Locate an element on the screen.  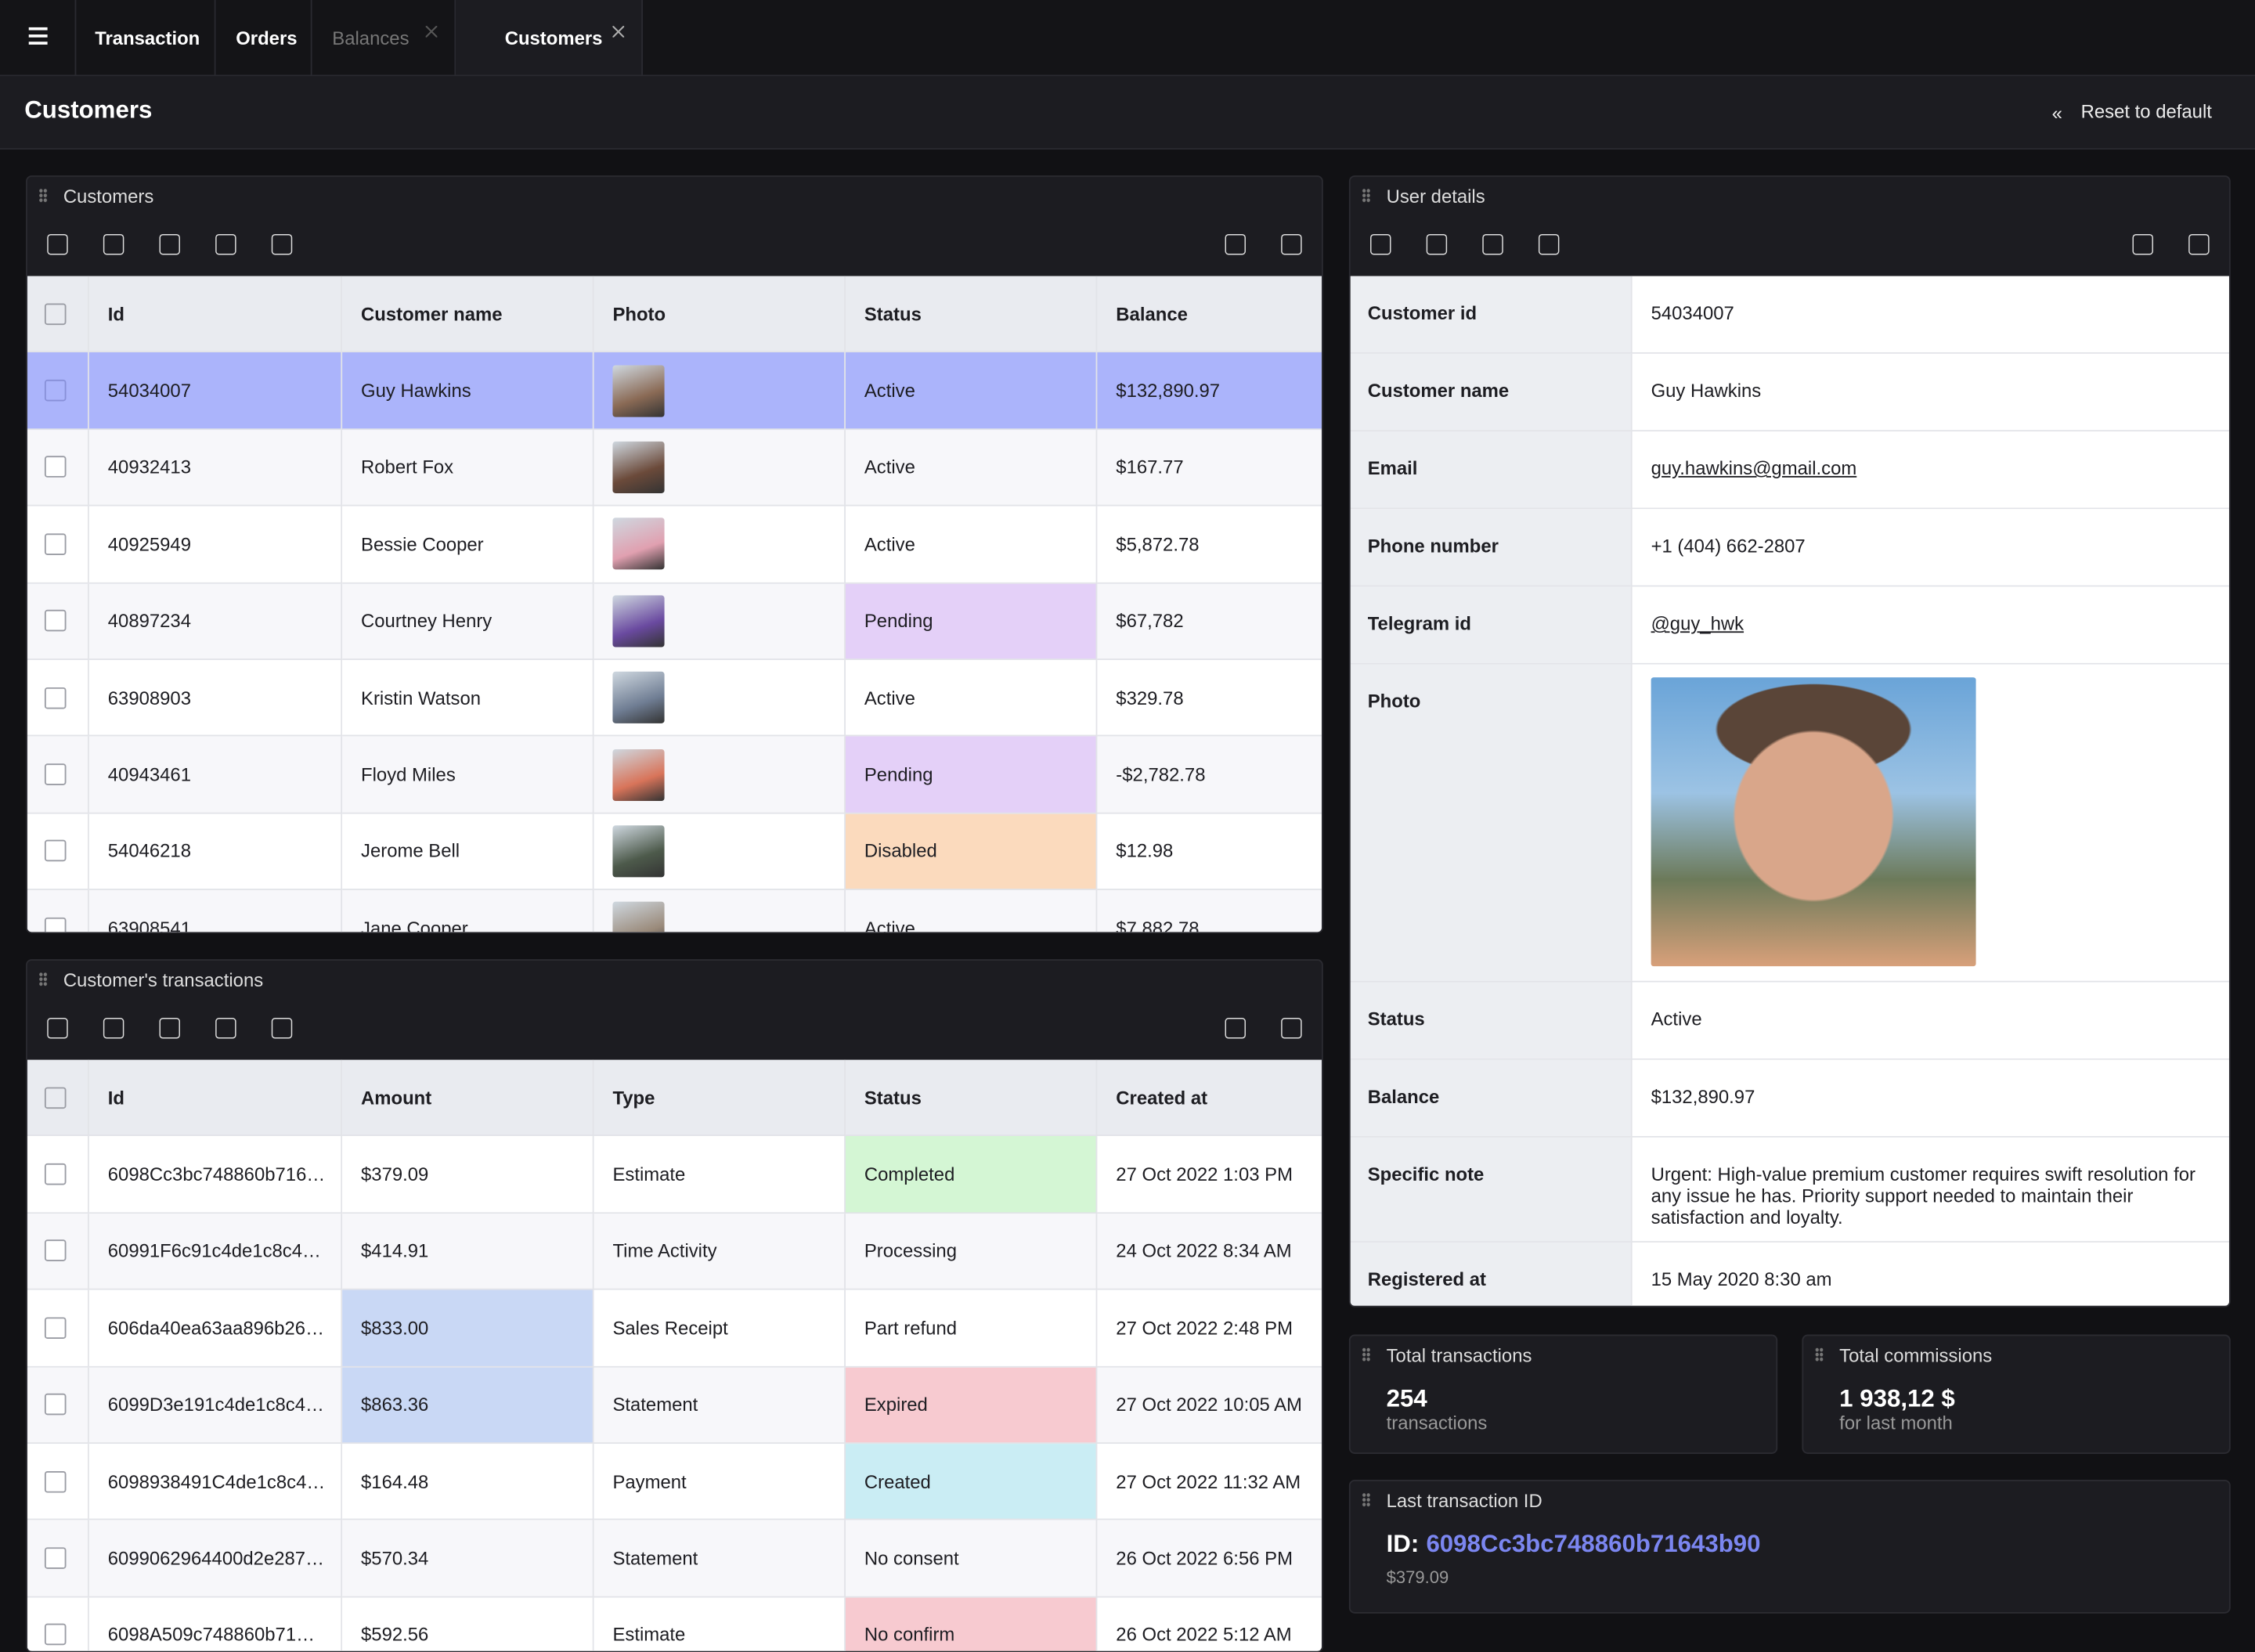
table-cell: Expired is located at coordinates (972, 1405).